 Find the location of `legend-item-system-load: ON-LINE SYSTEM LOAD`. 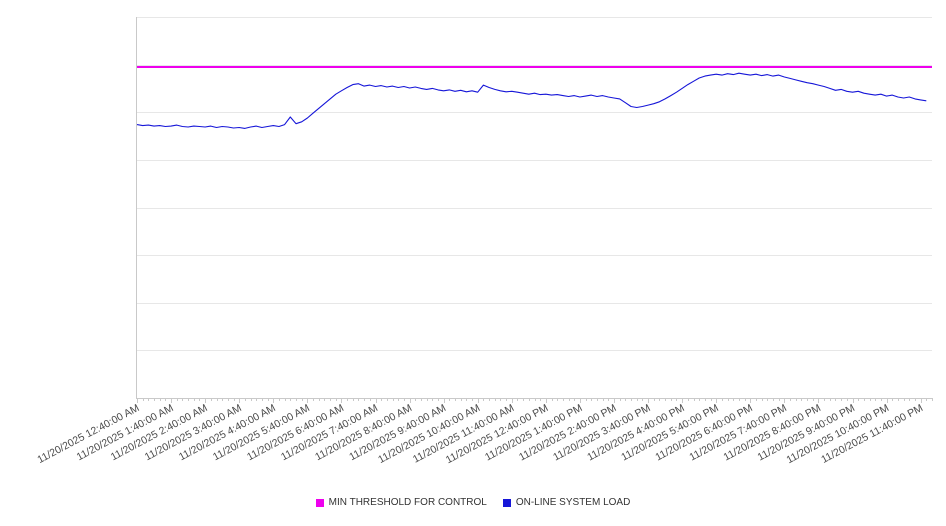

legend-item-system-load: ON-LINE SYSTEM LOAD is located at coordinates (566, 502).